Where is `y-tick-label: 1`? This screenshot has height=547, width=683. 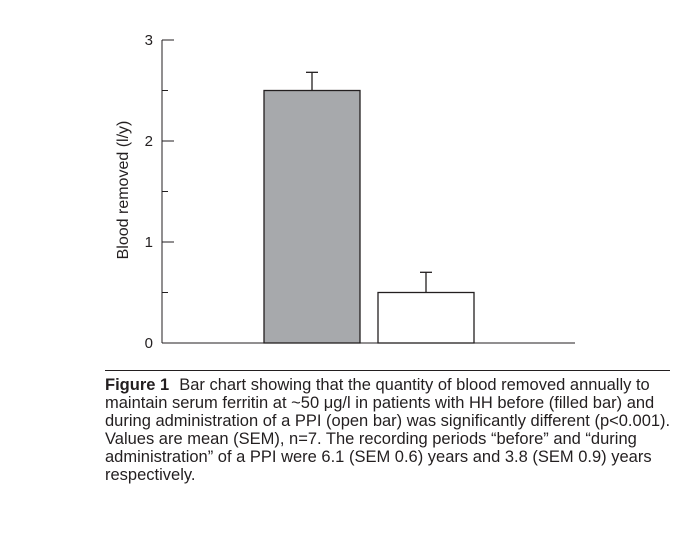 y-tick-label: 1 is located at coordinates (149, 242).